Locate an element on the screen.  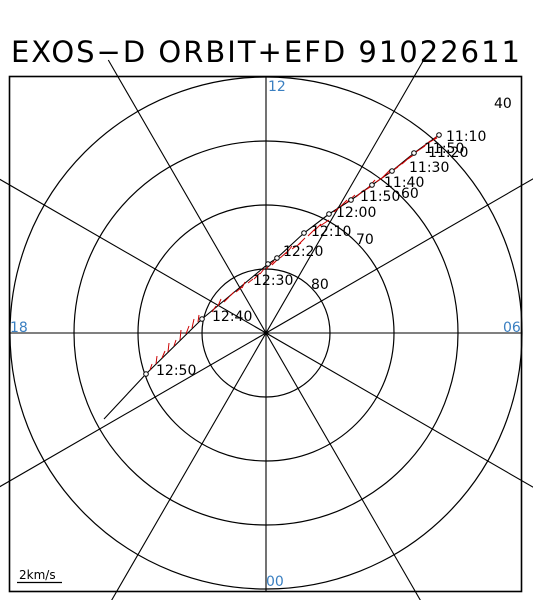
time-label: 12:20 is located at coordinates (303, 252).